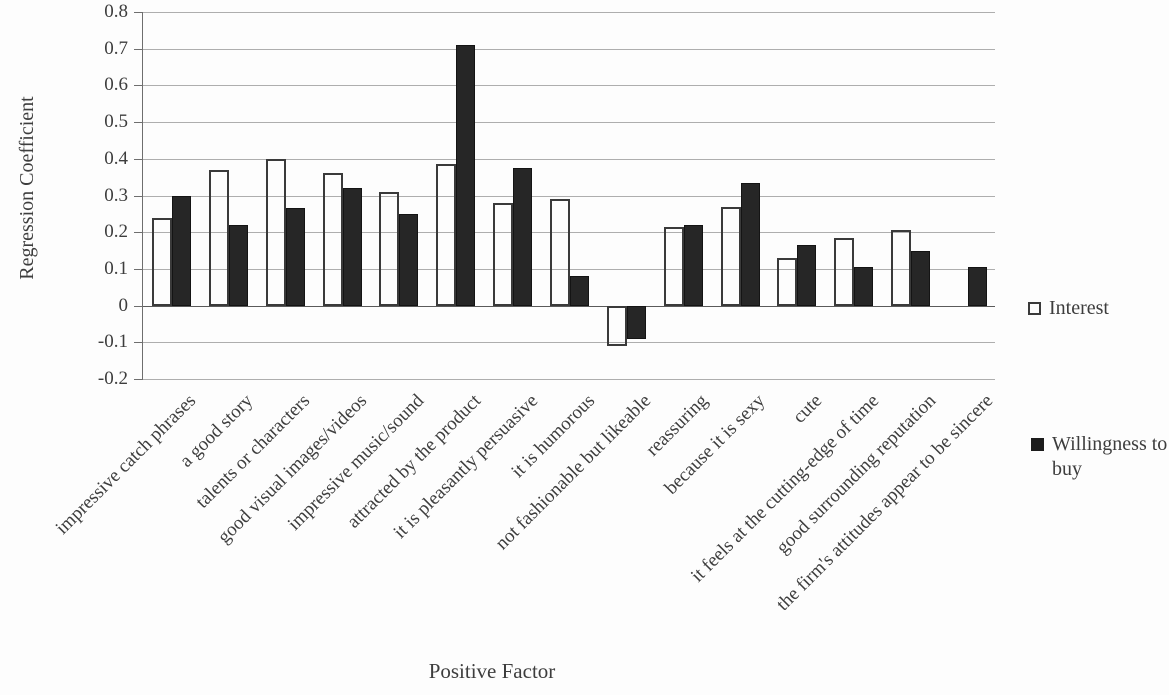  I want to click on y-axis-title: Regression Coefficient, so click(27, 188).